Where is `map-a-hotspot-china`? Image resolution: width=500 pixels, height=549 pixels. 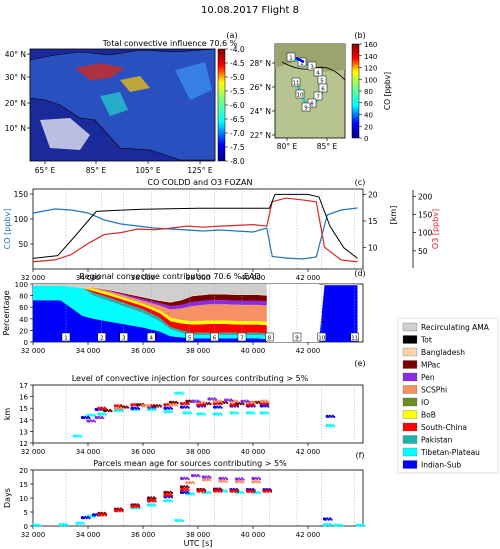
map-a-hotspot-china is located at coordinates (135, 84).